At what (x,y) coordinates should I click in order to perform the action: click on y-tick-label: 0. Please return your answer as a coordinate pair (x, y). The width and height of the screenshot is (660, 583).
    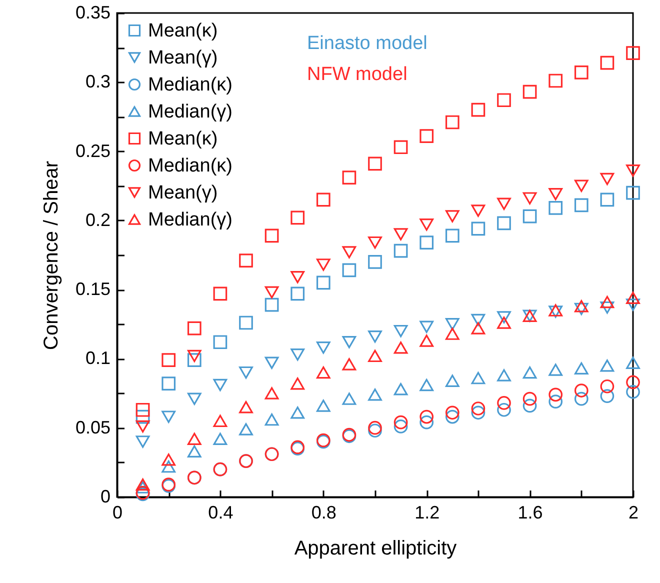
    Looking at the image, I should click on (105, 496).